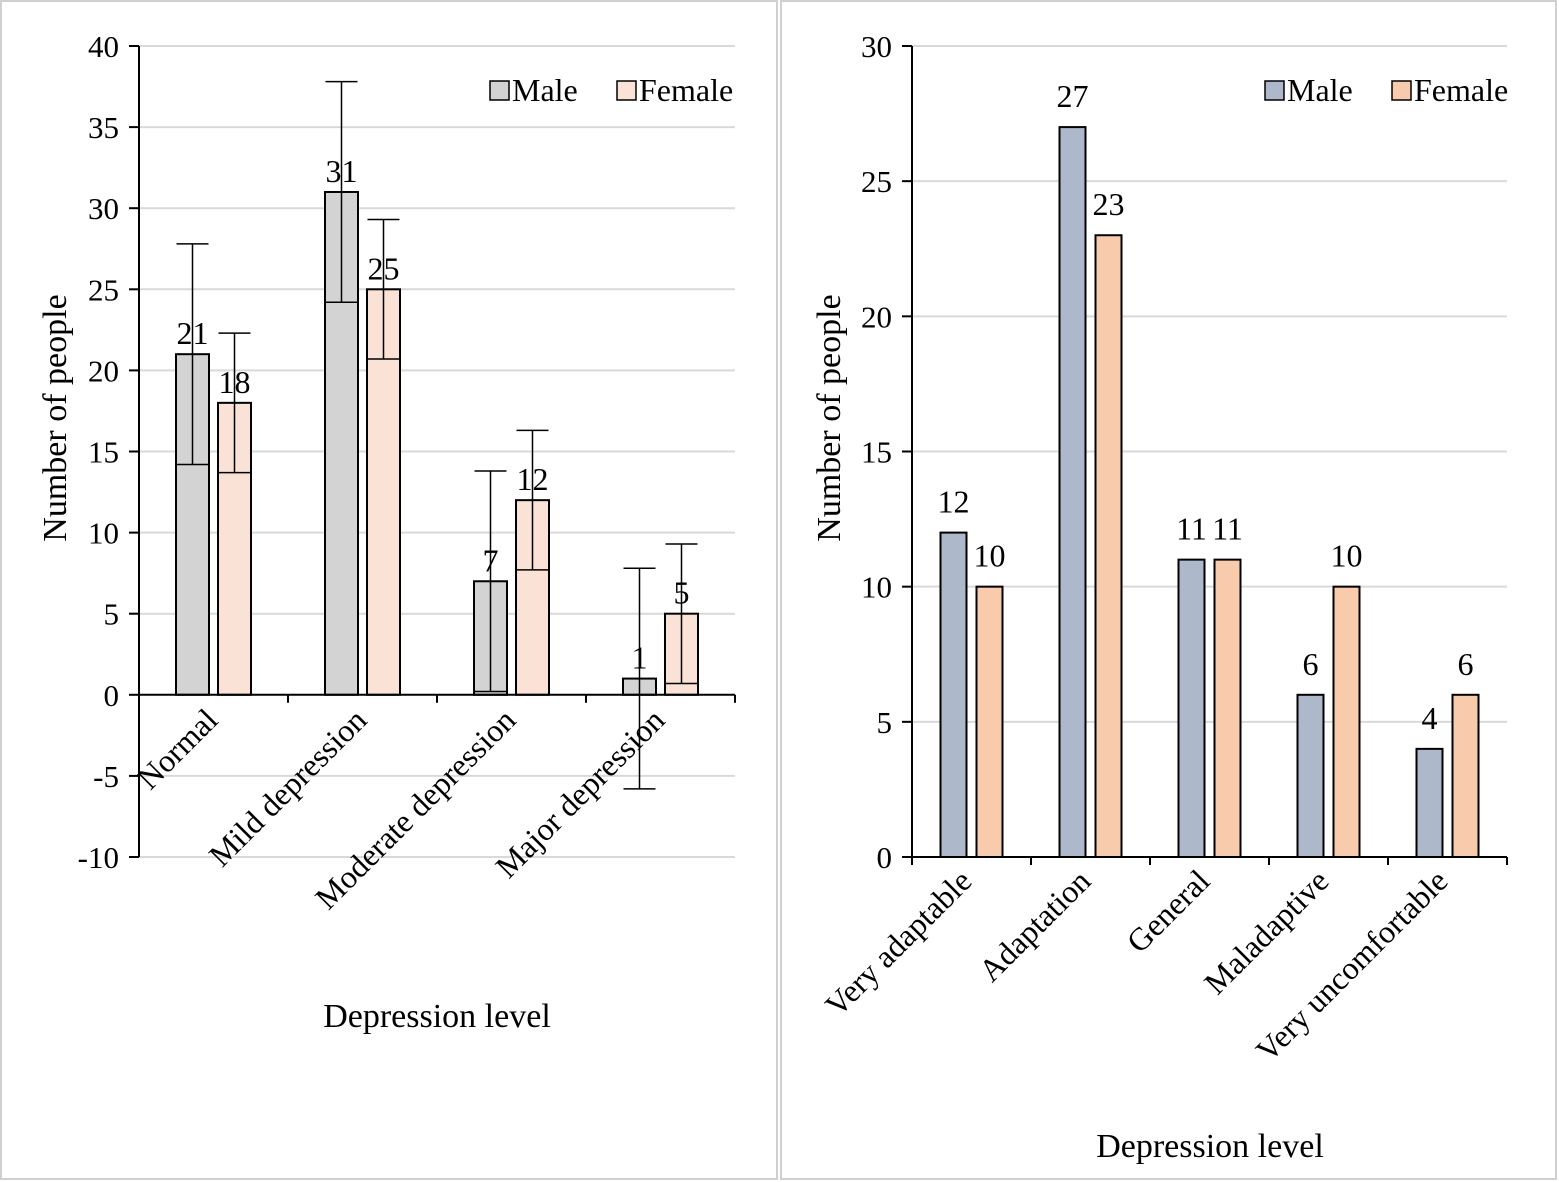 The width and height of the screenshot is (1559, 1182). What do you see at coordinates (1430, 718) in the screenshot?
I see `right-data-label: 4` at bounding box center [1430, 718].